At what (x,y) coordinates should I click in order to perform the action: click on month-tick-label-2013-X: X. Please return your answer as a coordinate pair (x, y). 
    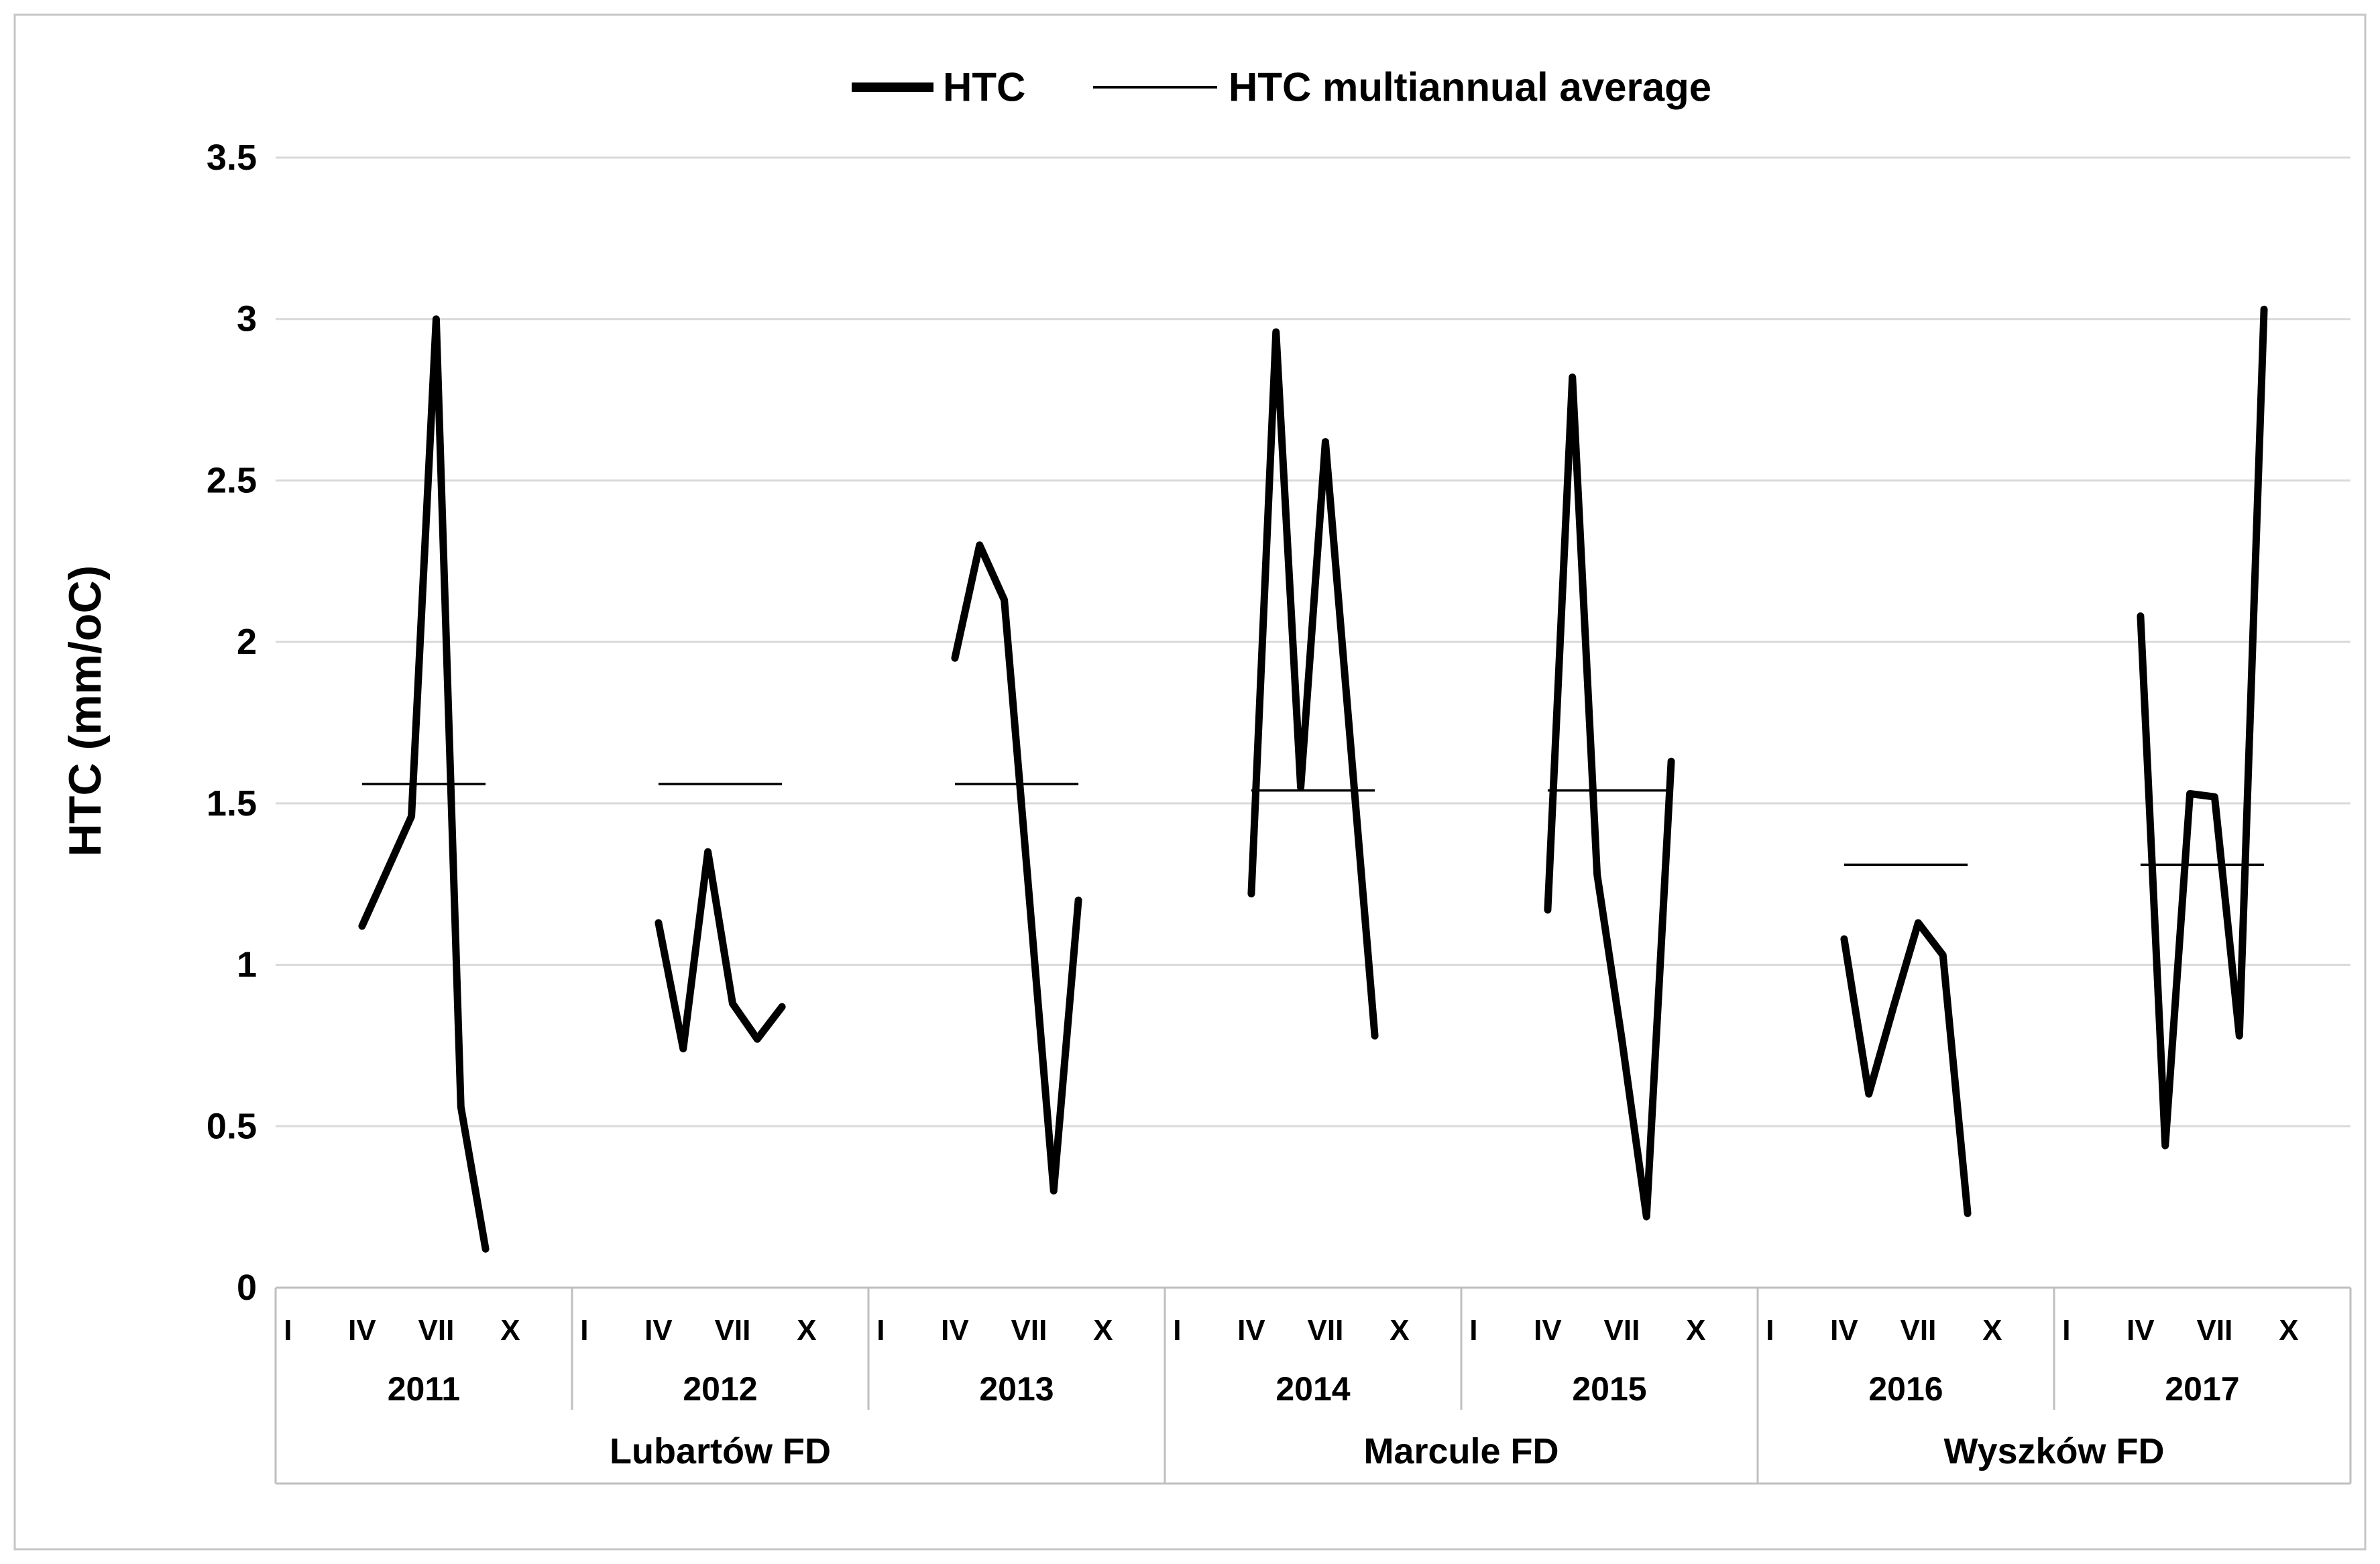
    Looking at the image, I should click on (1103, 1330).